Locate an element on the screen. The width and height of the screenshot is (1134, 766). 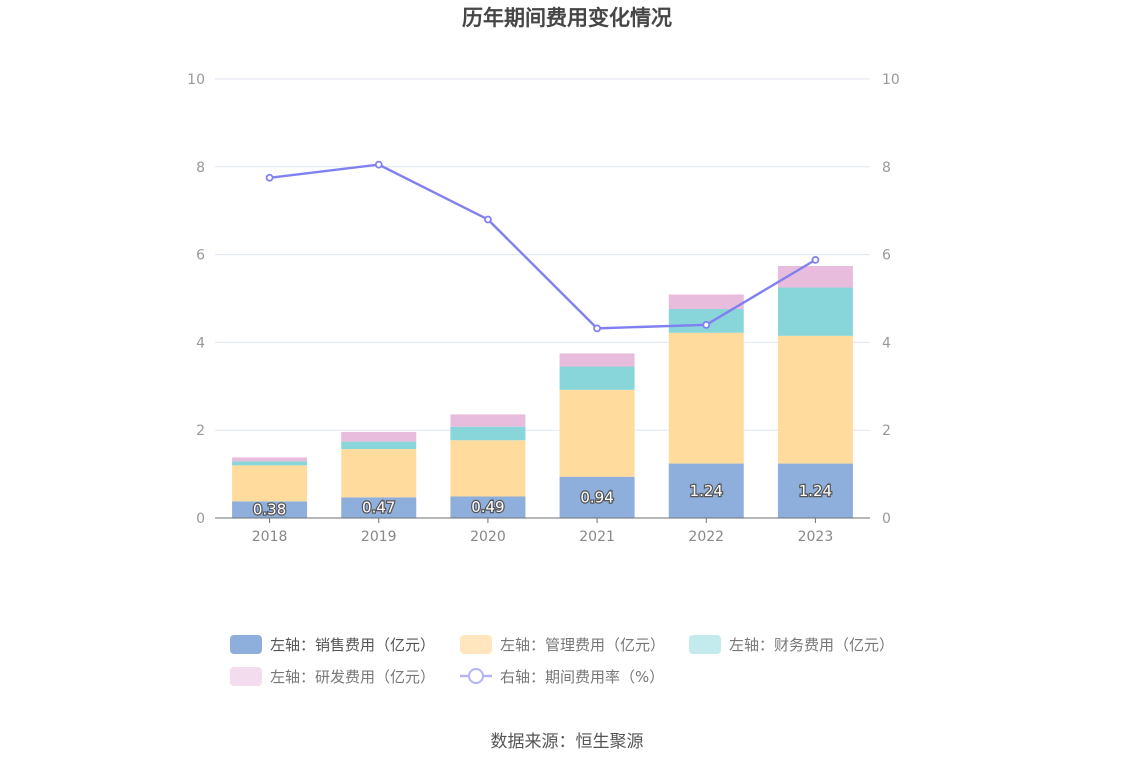
bar-0-2021 is located at coordinates (597, 497).